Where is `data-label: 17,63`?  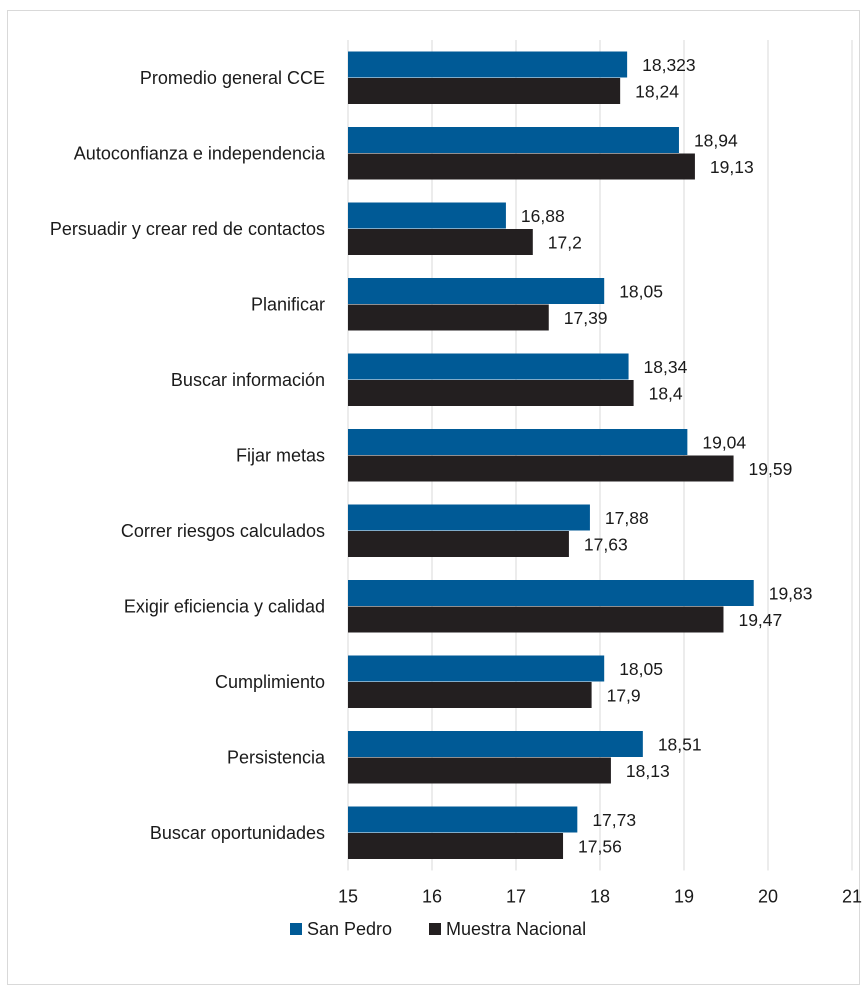
data-label: 17,63 is located at coordinates (606, 544).